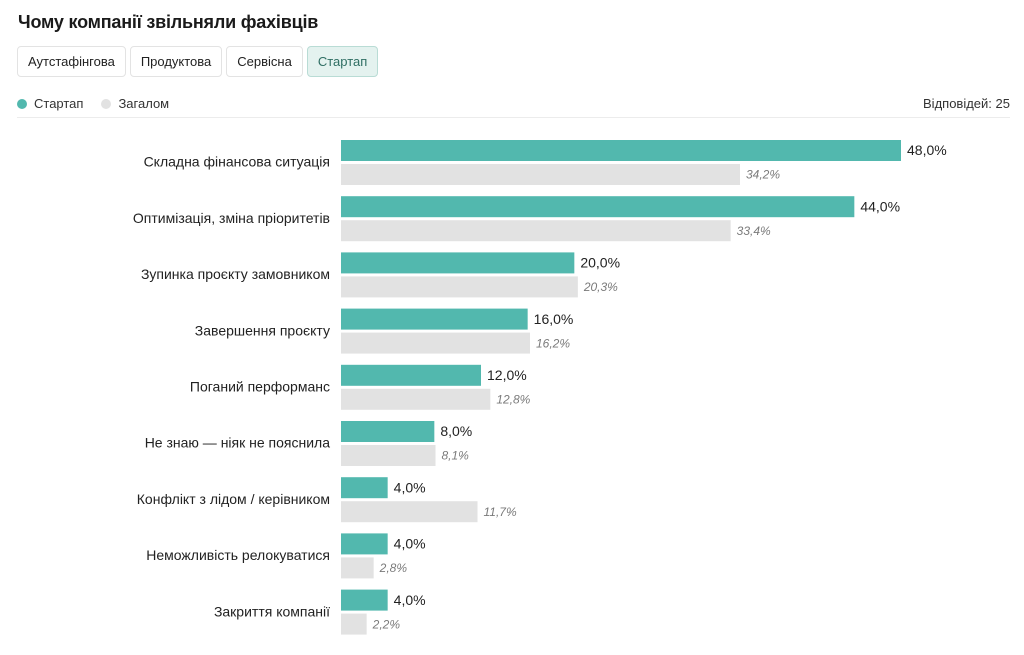 Image resolution: width=1024 pixels, height=655 pixels. What do you see at coordinates (600, 287) in the screenshot?
I see `value-label-overall: 20,3%` at bounding box center [600, 287].